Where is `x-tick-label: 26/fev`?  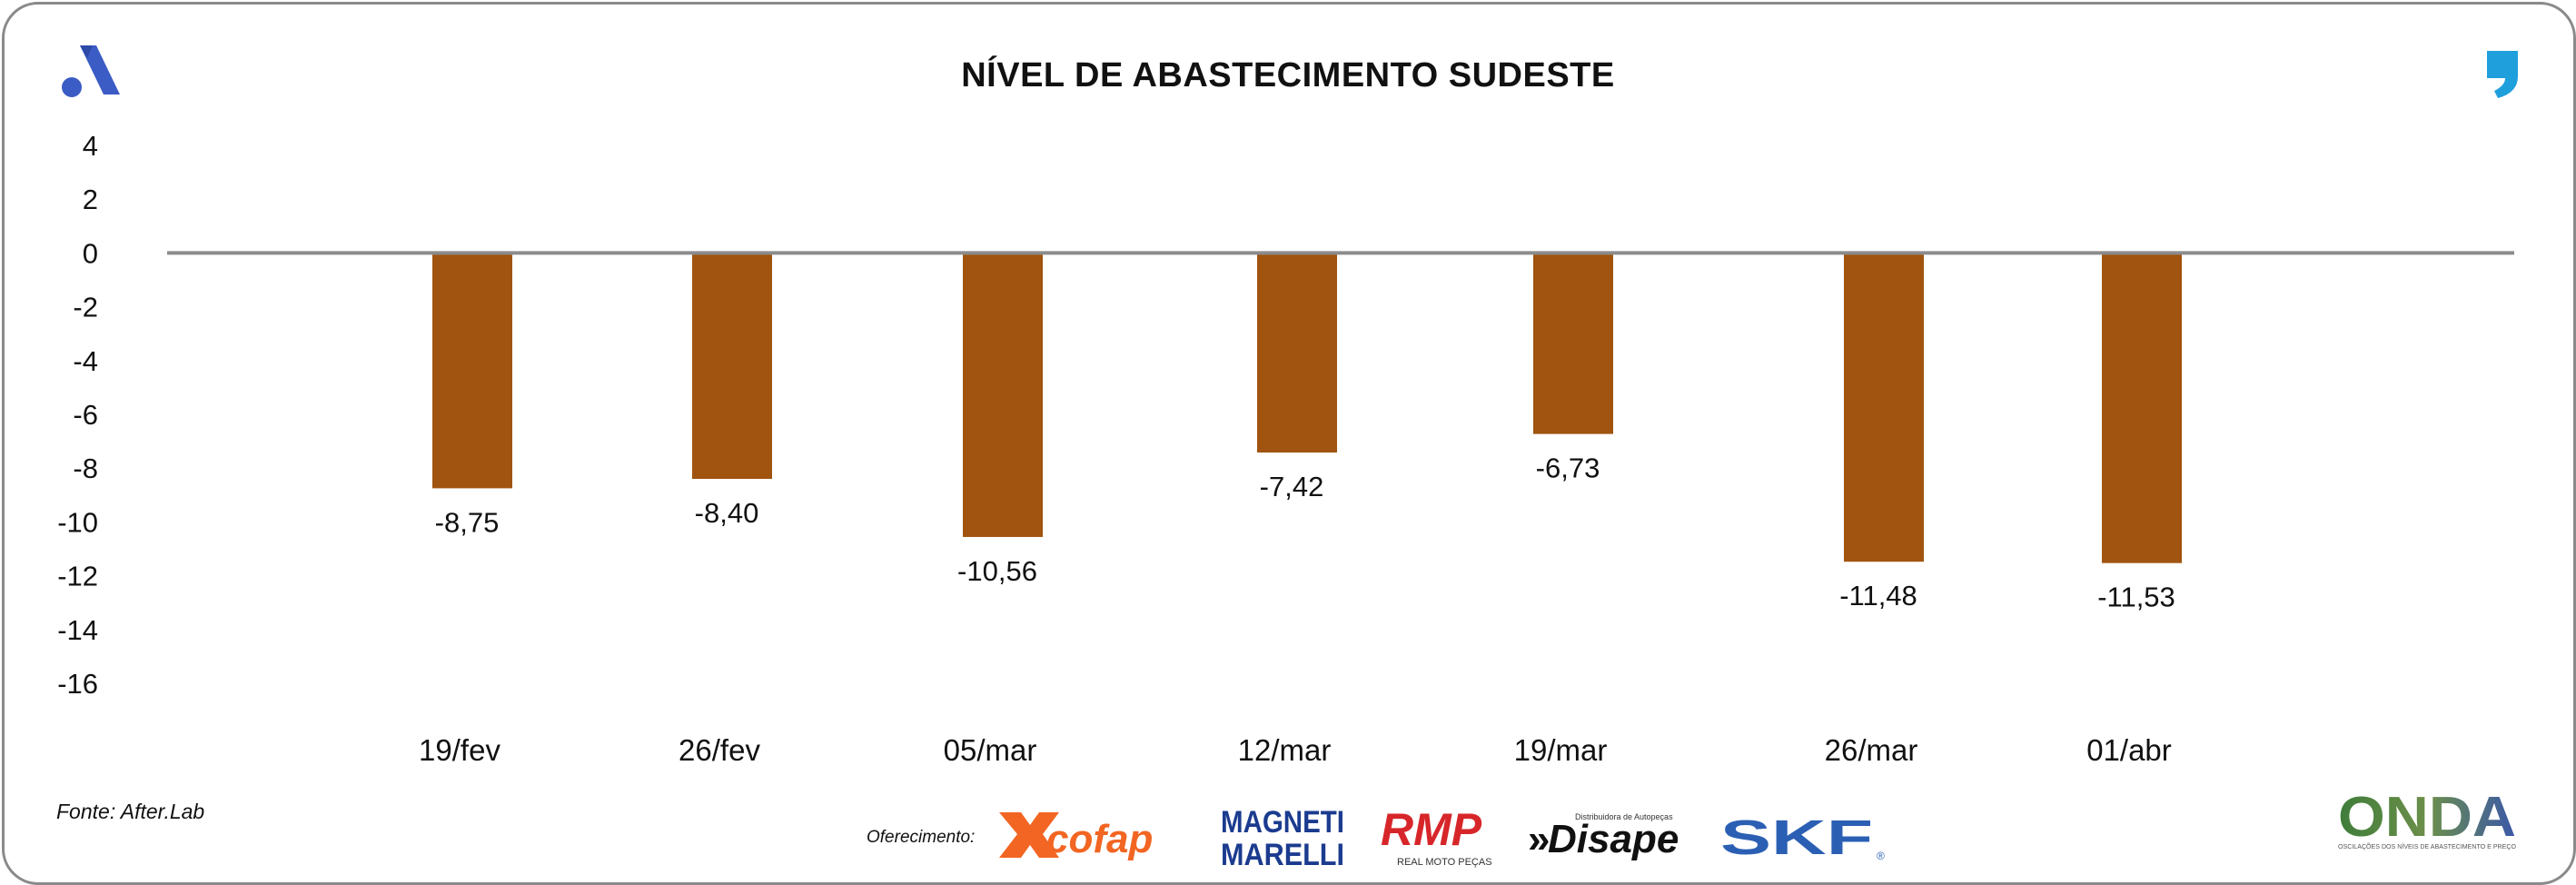 x-tick-label: 26/fev is located at coordinates (719, 750).